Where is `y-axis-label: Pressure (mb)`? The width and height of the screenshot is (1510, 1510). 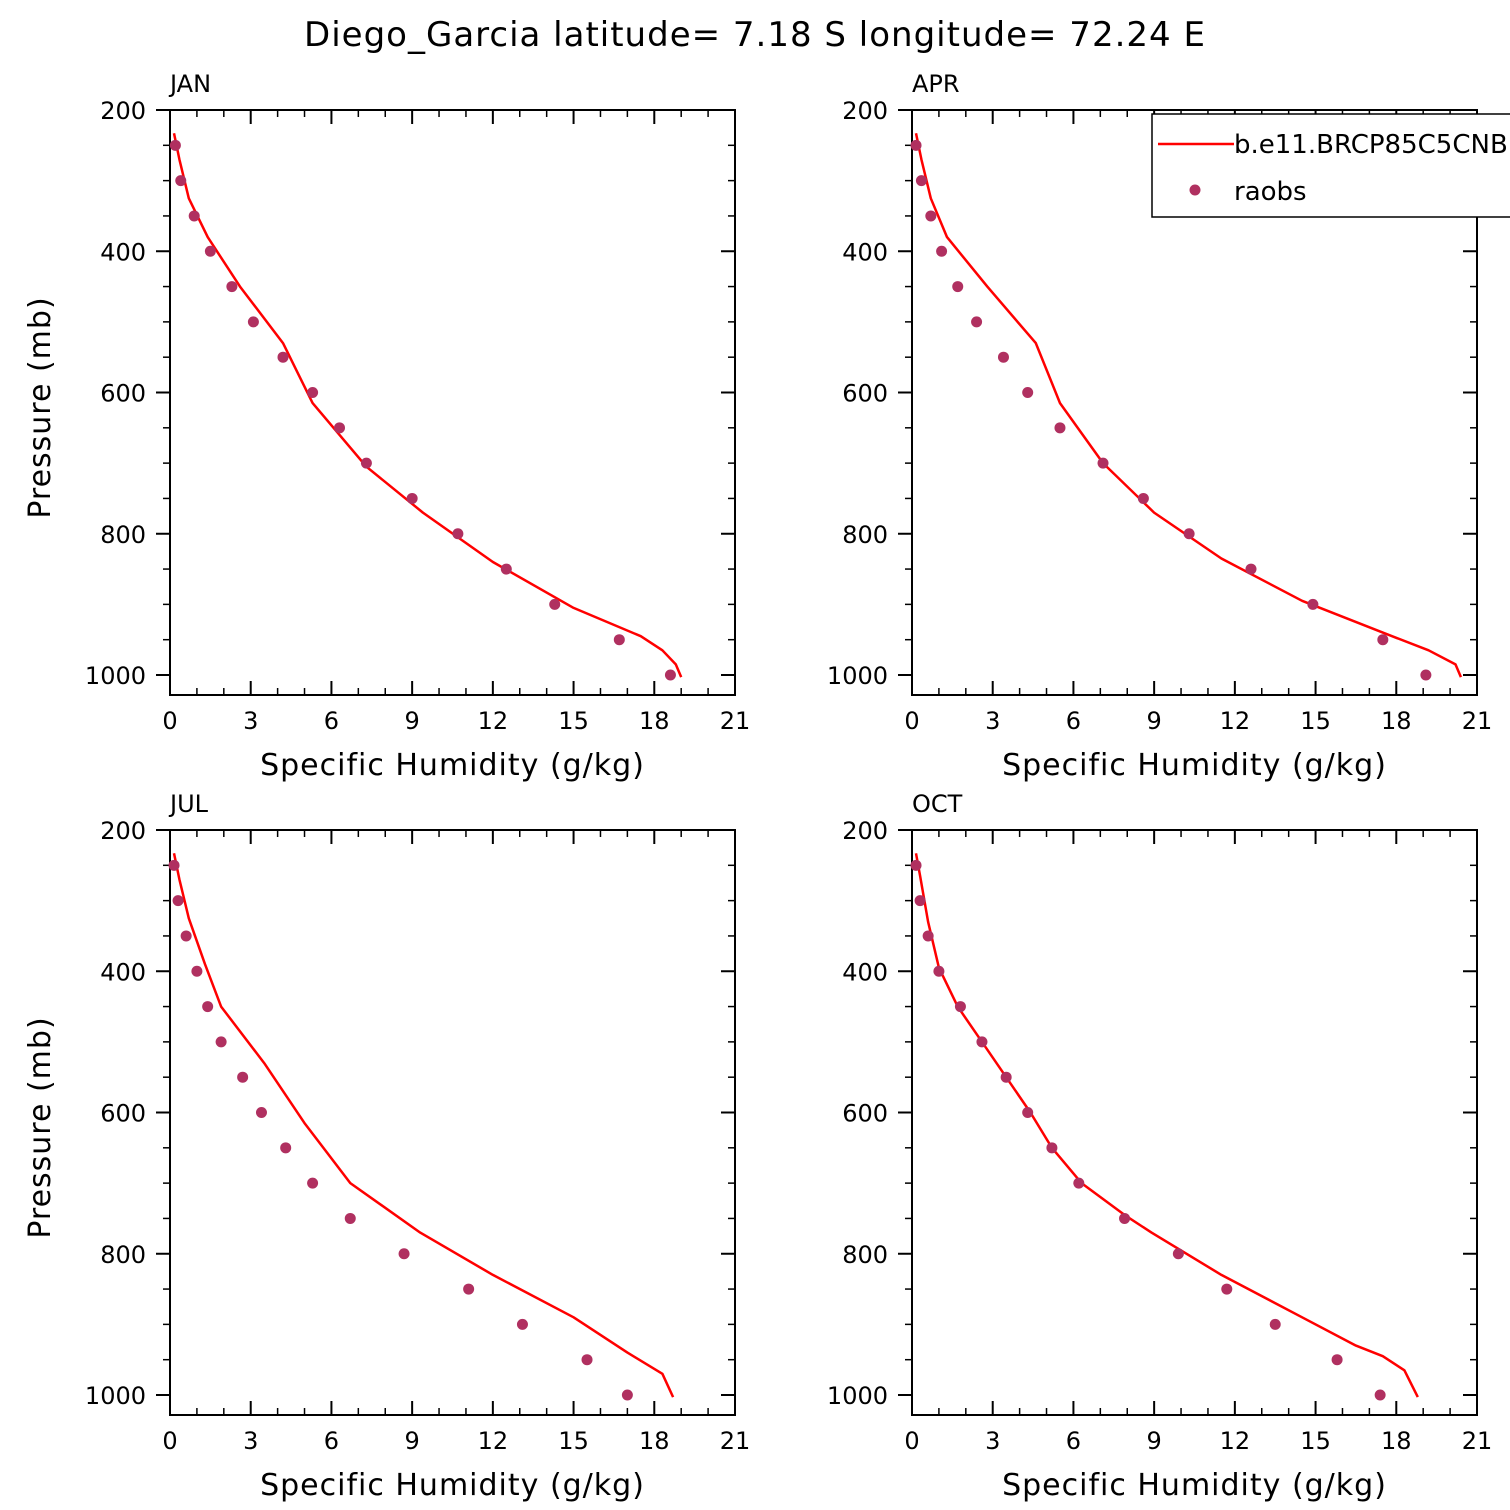
y-axis-label: Pressure (mb) is located at coordinates (40, 407).